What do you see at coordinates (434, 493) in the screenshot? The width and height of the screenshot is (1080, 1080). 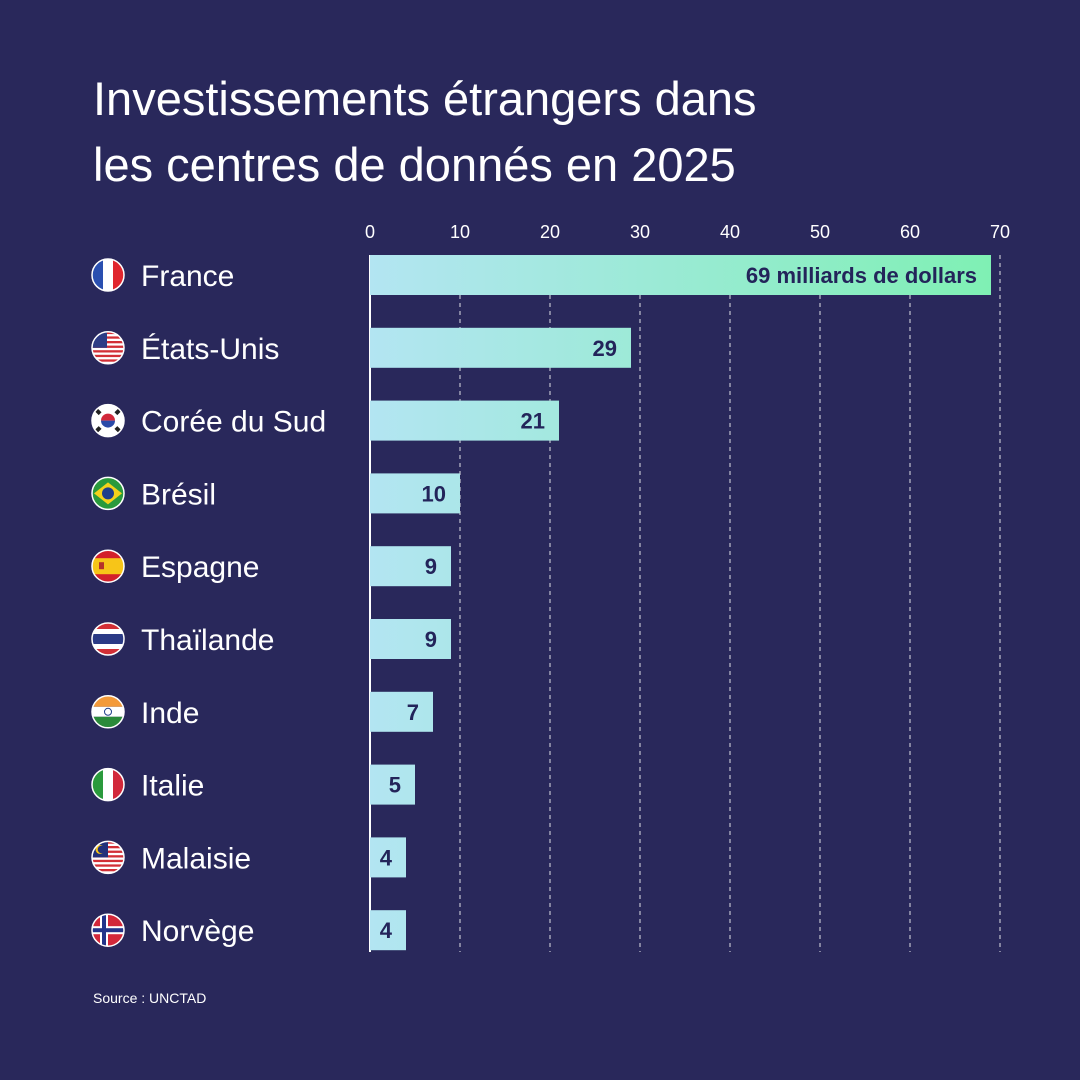 I see `bar-value-label: 10` at bounding box center [434, 493].